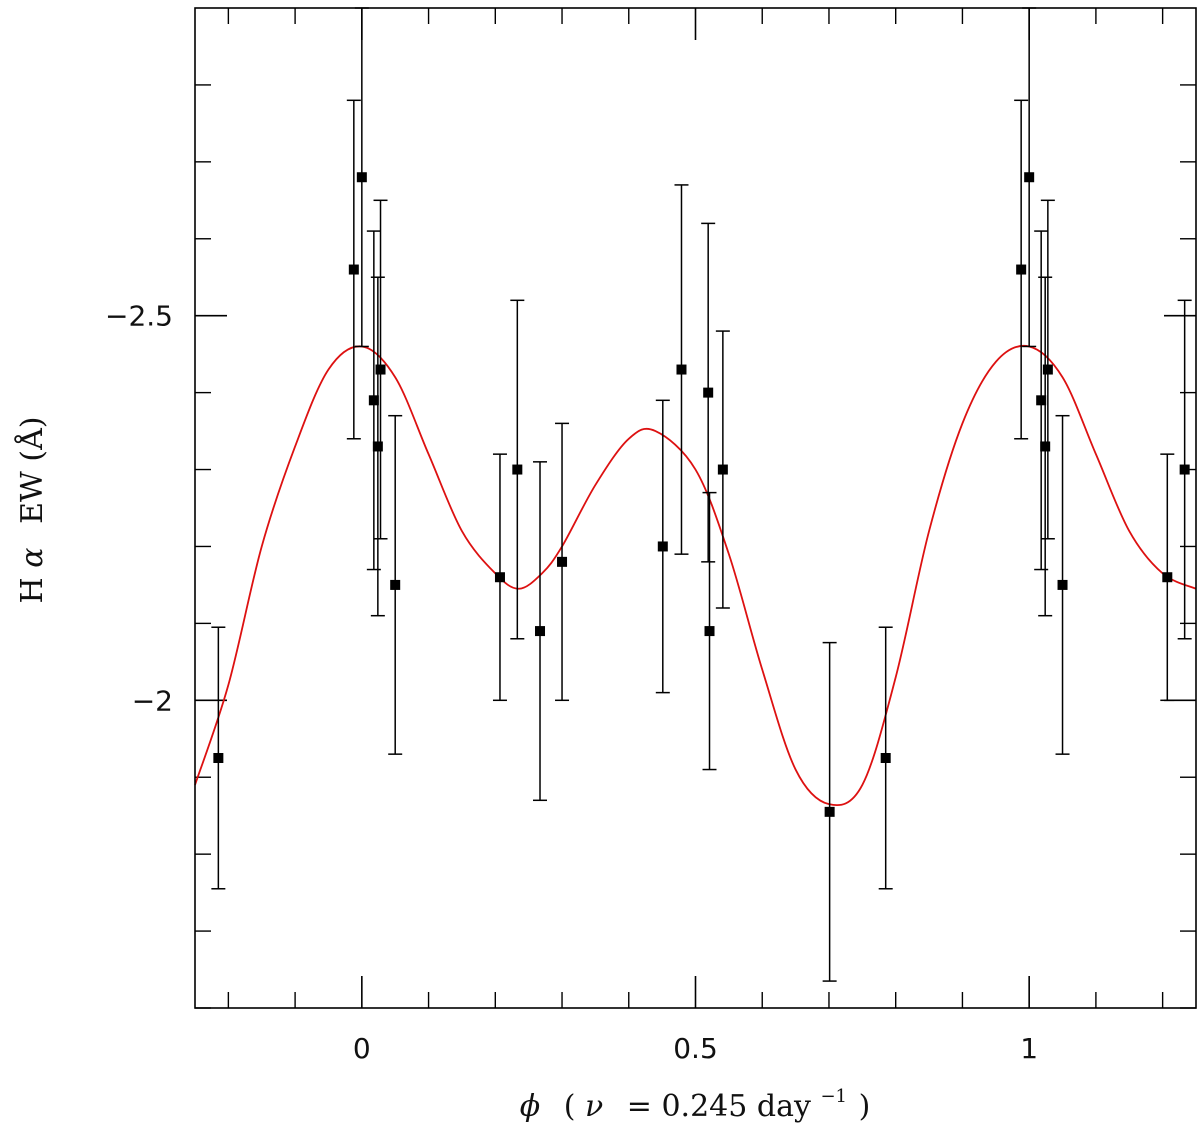 The image size is (1200, 1132). Describe the element at coordinates (594, 1106) in the screenshot. I see `x-axis-nu: ν` at that location.